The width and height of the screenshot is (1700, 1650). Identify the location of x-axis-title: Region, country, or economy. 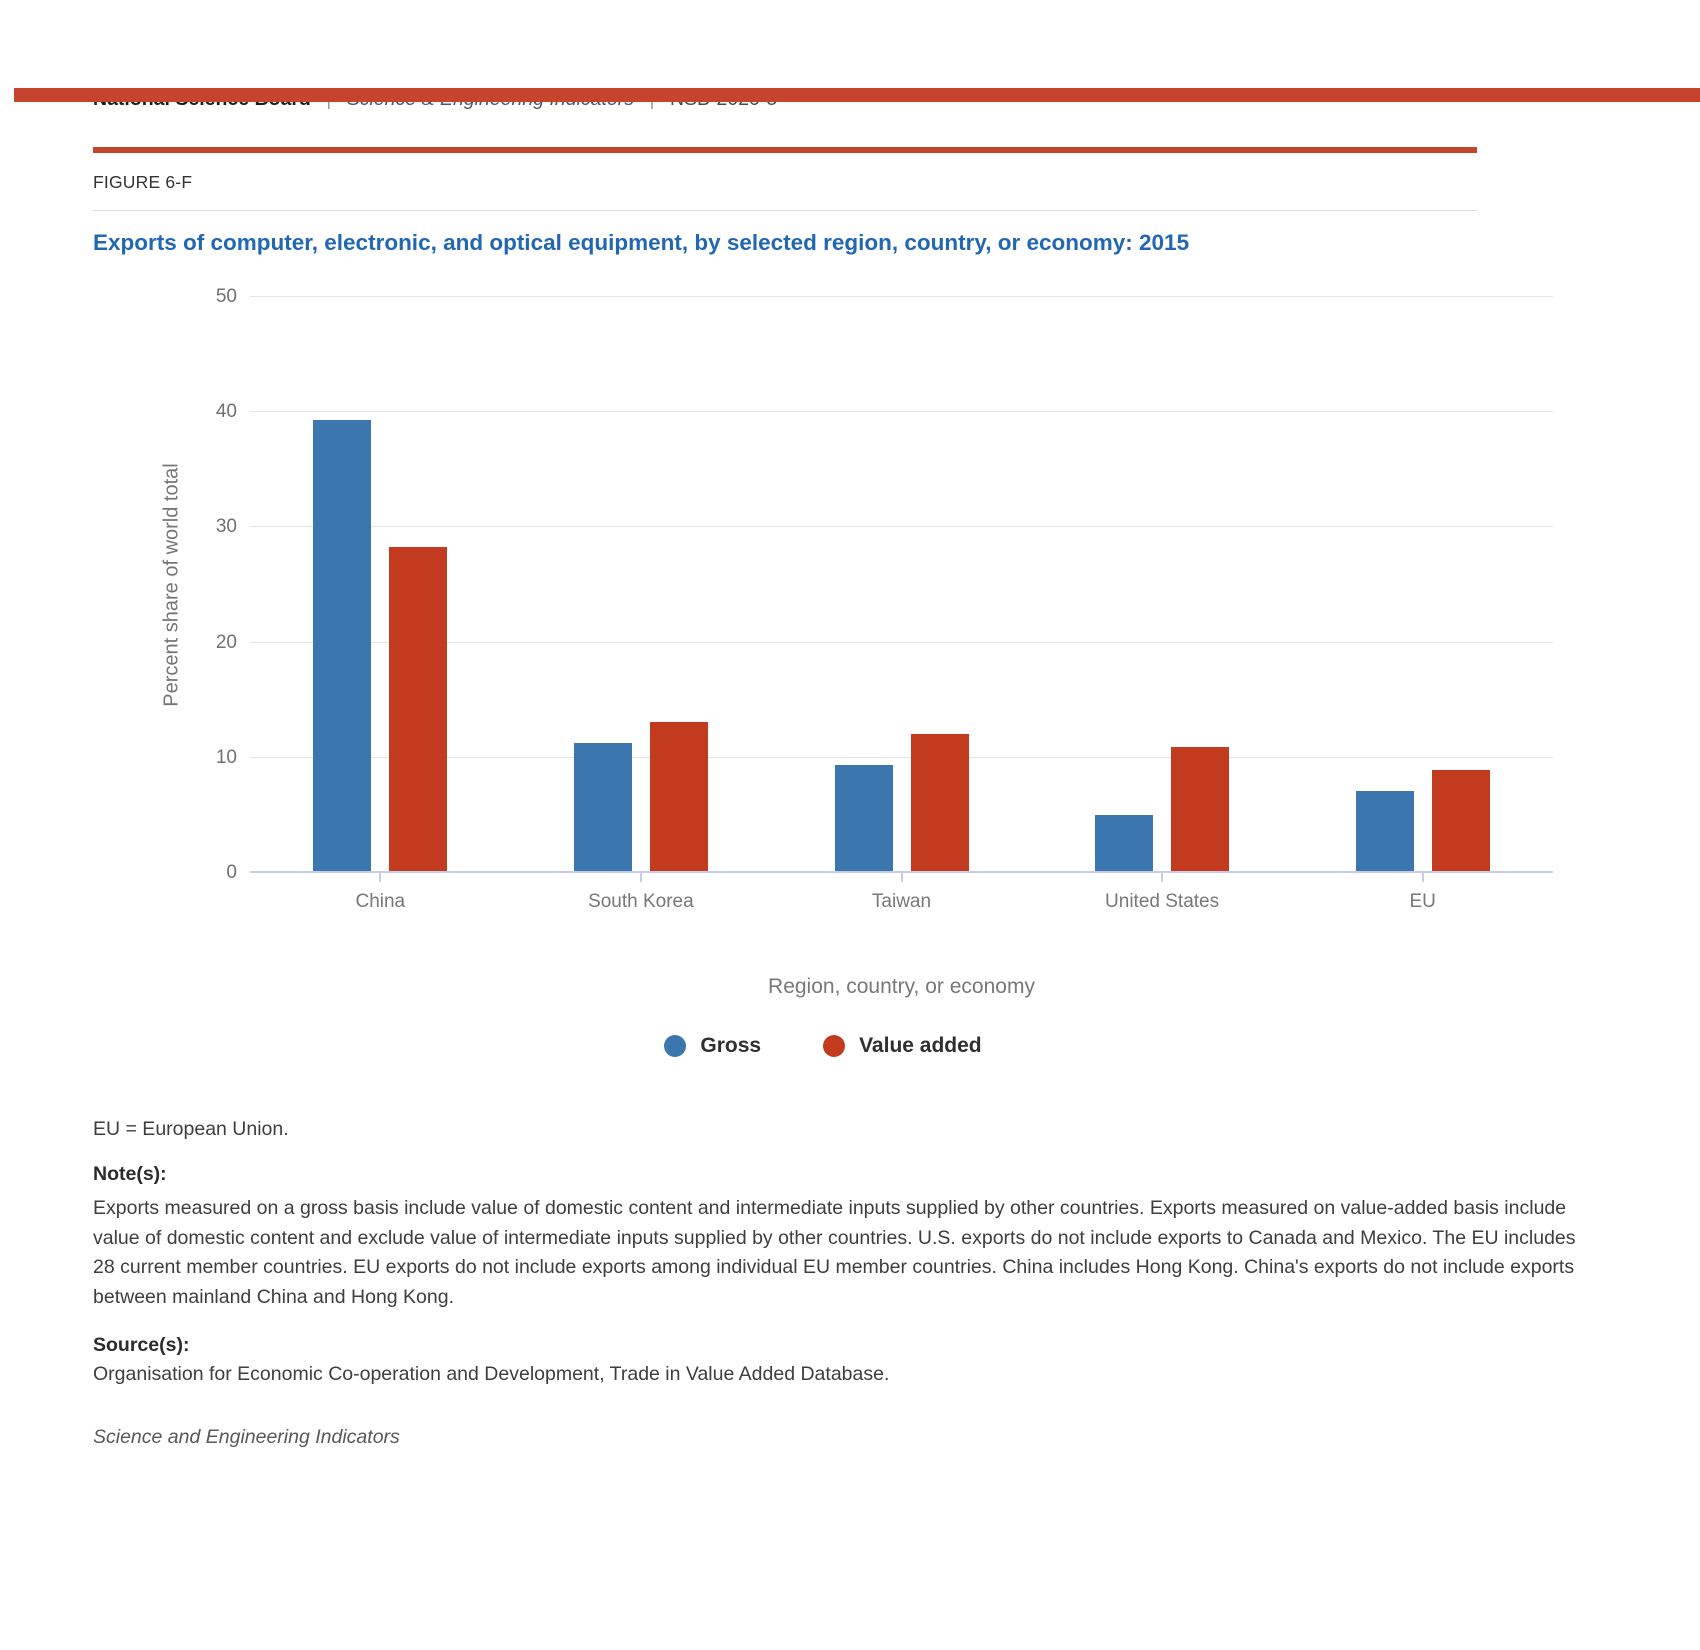
(901, 986).